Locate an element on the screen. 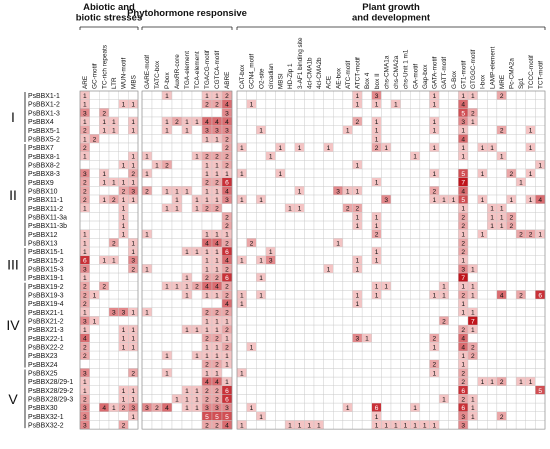 The width and height of the screenshot is (550, 449). row-label: PsBBX32-2 is located at coordinates (46, 426).